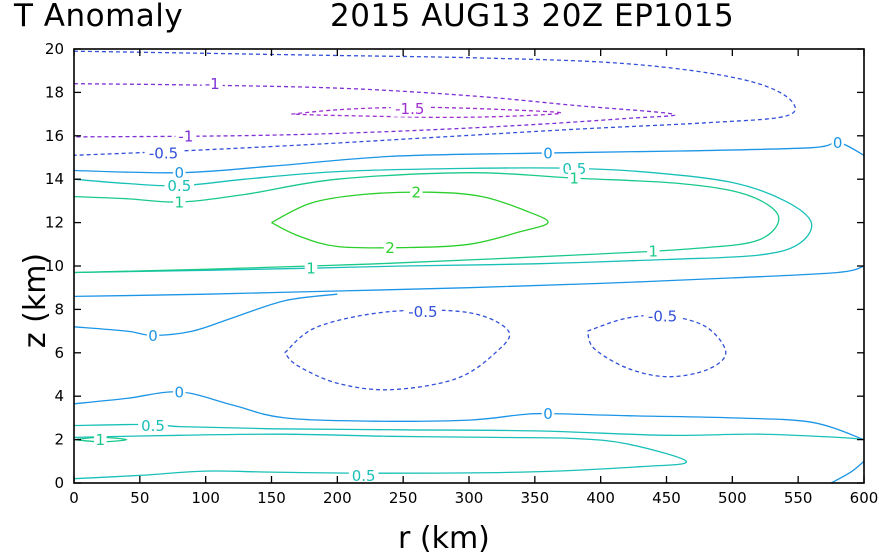 This screenshot has height=559, width=879. What do you see at coordinates (59, 353) in the screenshot?
I see `y-tick-label: 6` at bounding box center [59, 353].